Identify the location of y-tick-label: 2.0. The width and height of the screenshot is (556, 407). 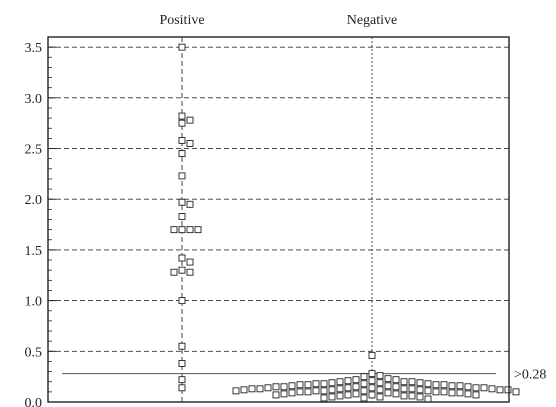
(34, 200).